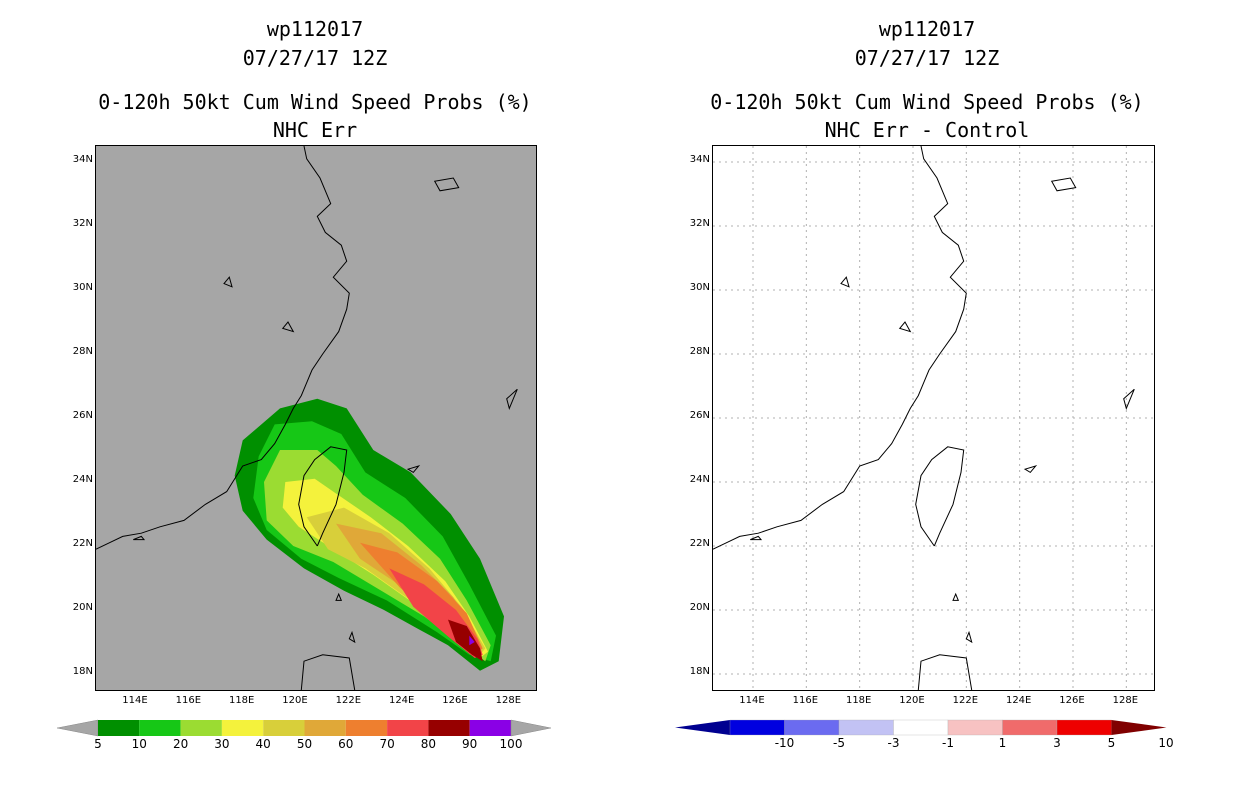 This screenshot has width=1236, height=800. I want to click on lat-tick-label: 20N, so click(699, 607).